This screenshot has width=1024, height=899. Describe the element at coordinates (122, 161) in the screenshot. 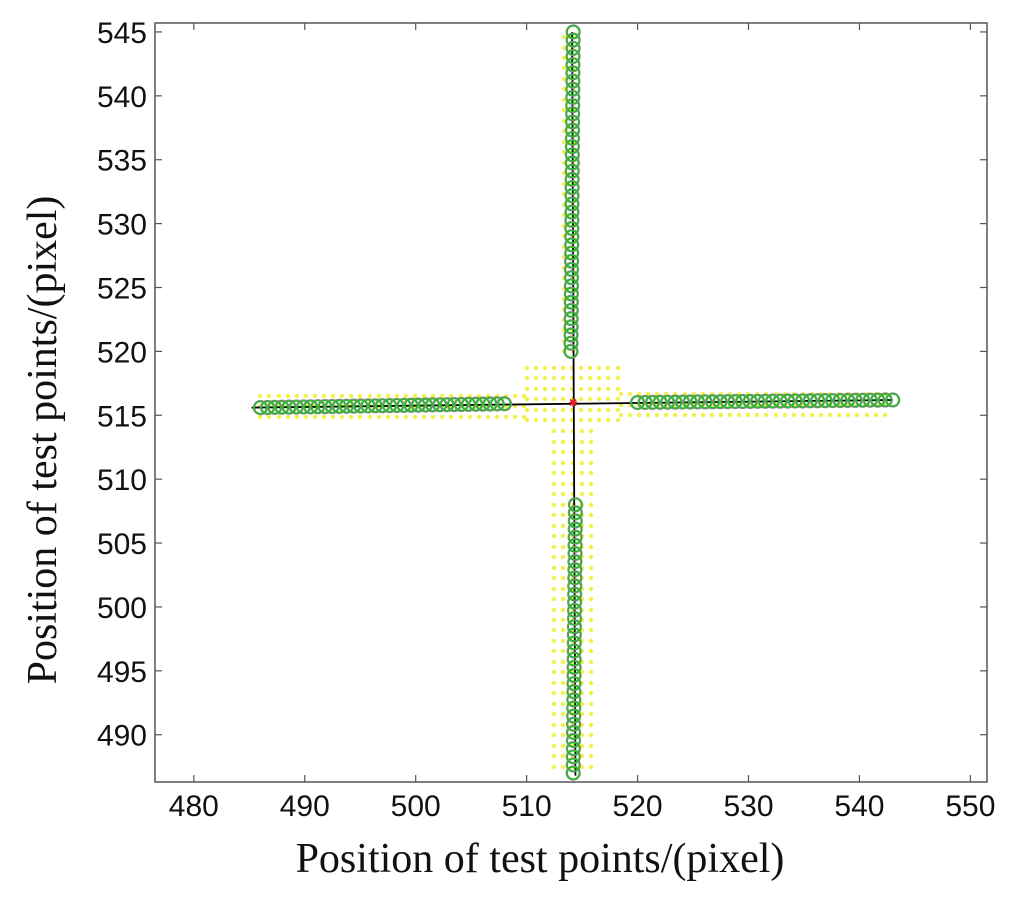

I see `y-tick-label: 535` at that location.